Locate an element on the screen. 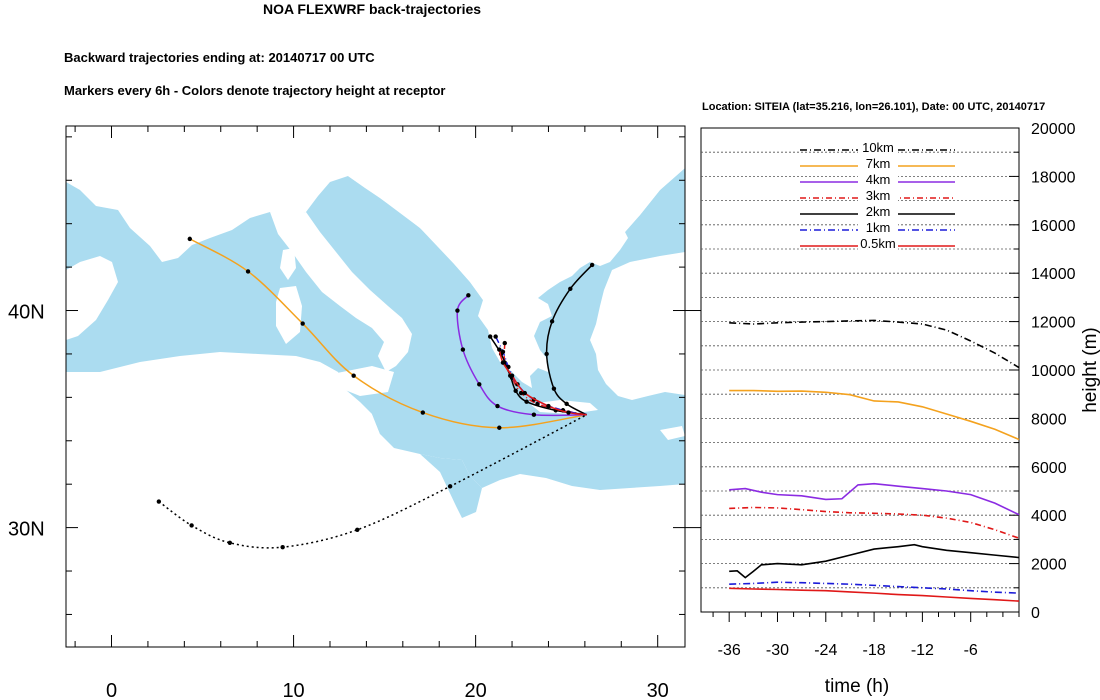 Image resolution: width=1100 pixels, height=700 pixels. land-italy is located at coordinates (341, 292).